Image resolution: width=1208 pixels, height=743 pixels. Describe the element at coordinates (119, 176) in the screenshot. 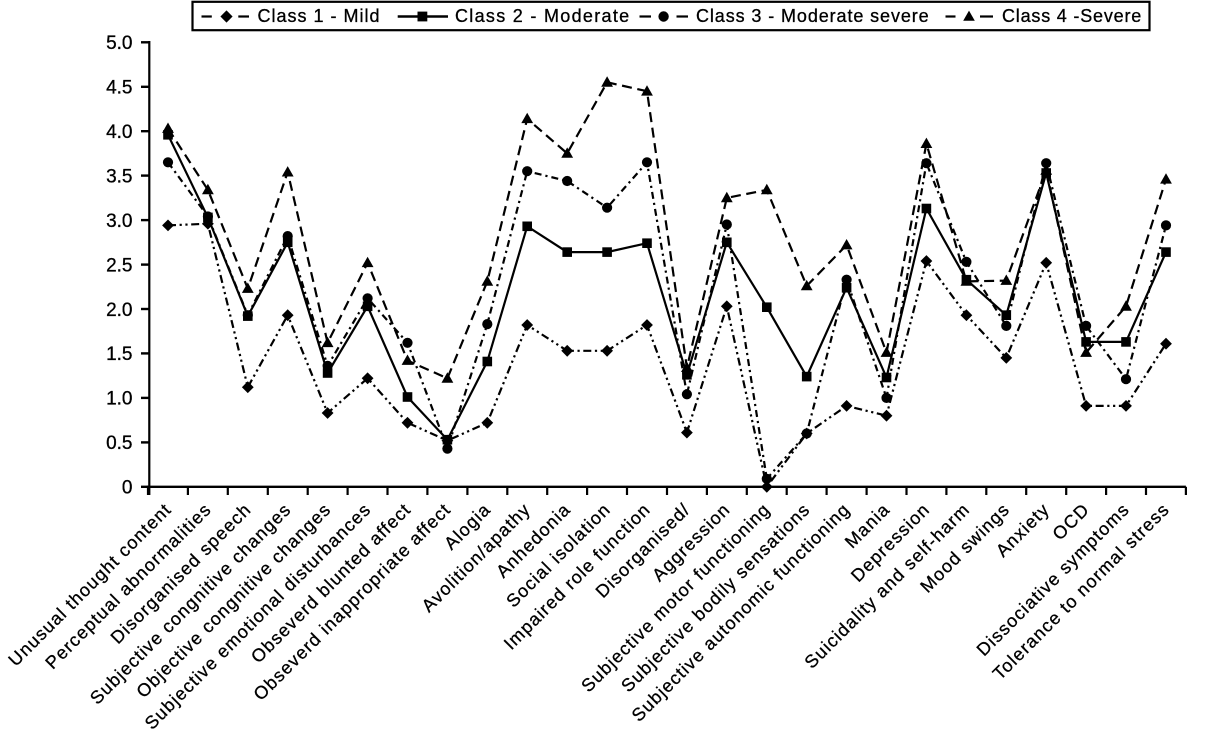

I see `svg-text: 3.5` at that location.